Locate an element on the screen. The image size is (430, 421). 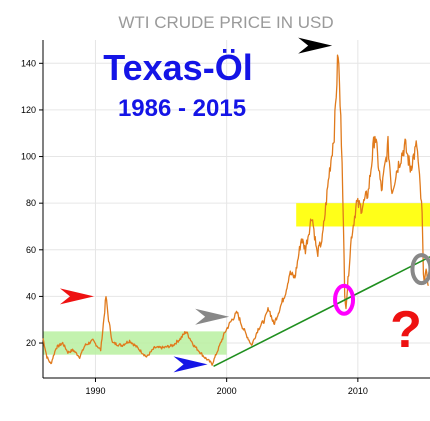
magenta-ring-annotation is located at coordinates (344, 299).